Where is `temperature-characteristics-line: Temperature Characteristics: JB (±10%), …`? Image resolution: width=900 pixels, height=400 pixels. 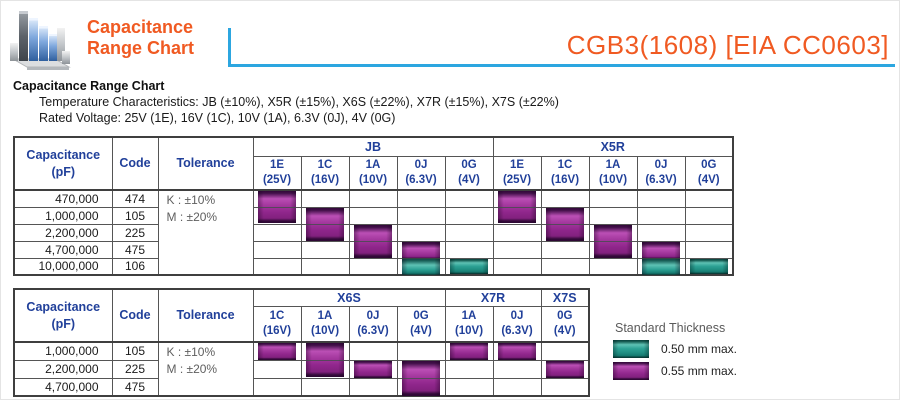 temperature-characteristics-line: Temperature Characteristics: JB (±10%), … is located at coordinates (299, 102).